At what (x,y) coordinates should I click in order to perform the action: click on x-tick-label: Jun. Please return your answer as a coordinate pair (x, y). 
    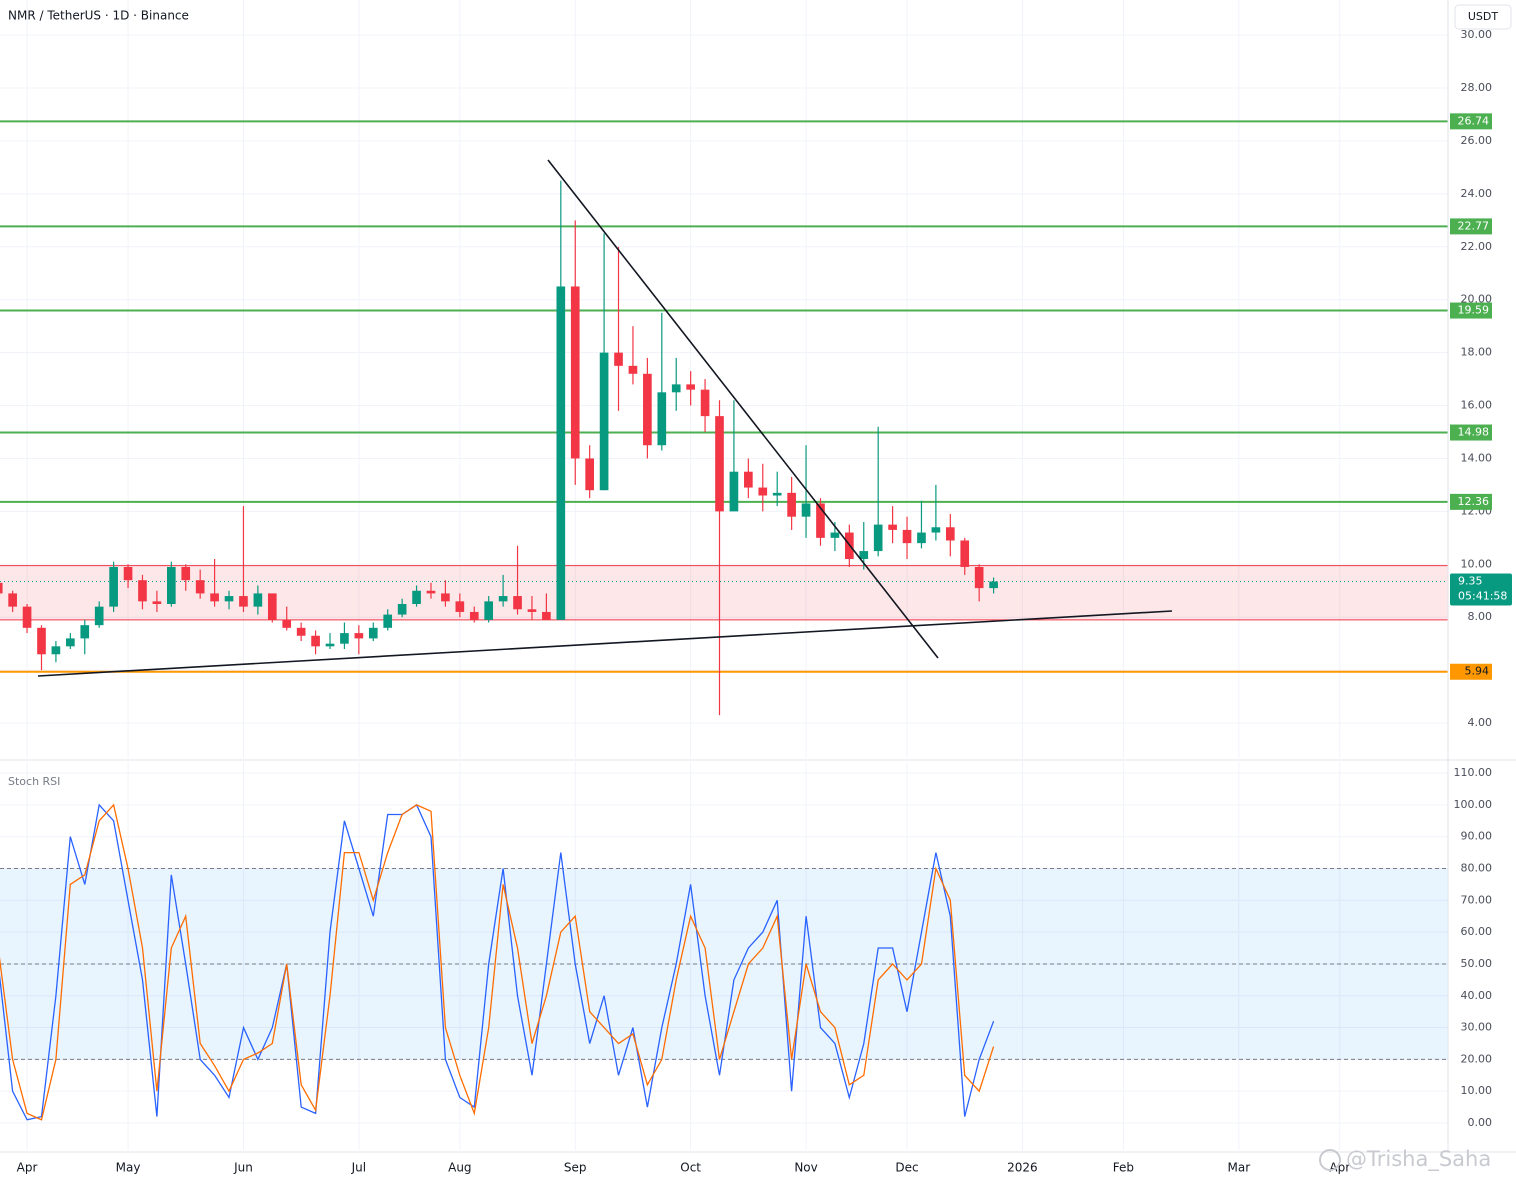
    Looking at the image, I should click on (243, 1168).